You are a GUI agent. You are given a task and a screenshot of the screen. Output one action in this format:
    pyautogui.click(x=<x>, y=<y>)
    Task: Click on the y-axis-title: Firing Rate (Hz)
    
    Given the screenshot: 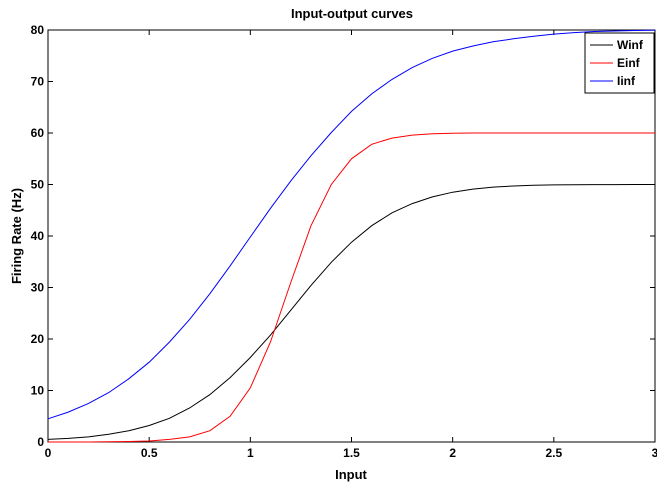 What is the action you would take?
    pyautogui.click(x=16, y=236)
    